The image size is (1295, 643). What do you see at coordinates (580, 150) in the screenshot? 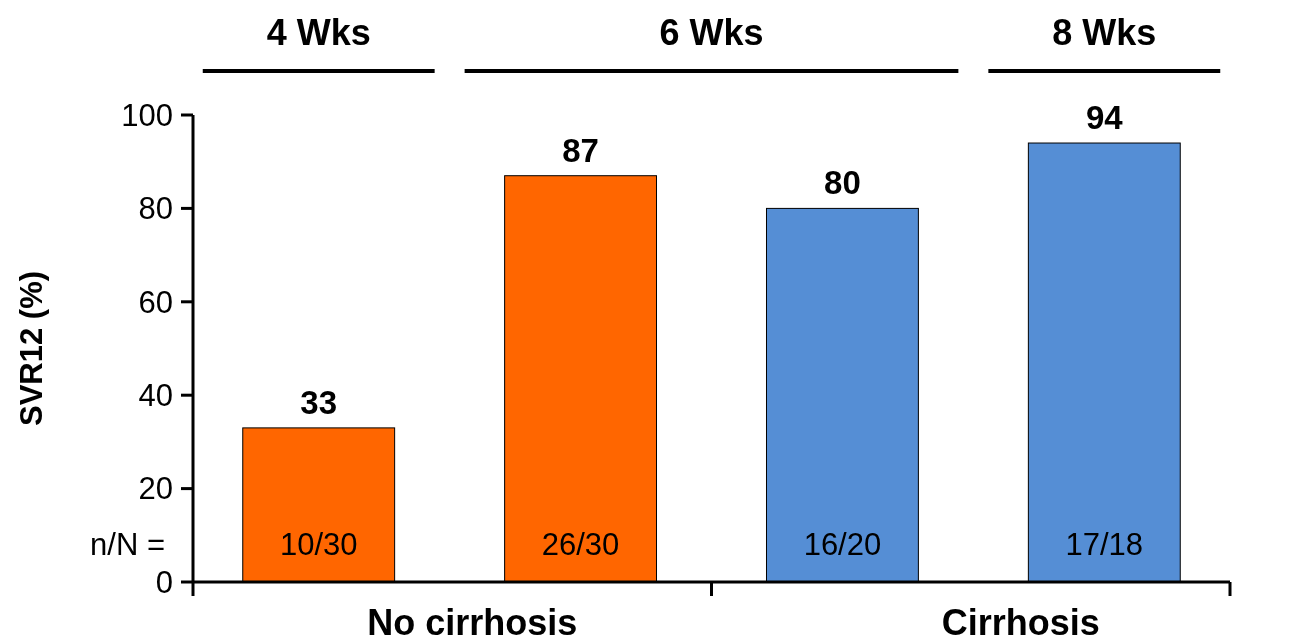
I see `data-label: 87` at bounding box center [580, 150].